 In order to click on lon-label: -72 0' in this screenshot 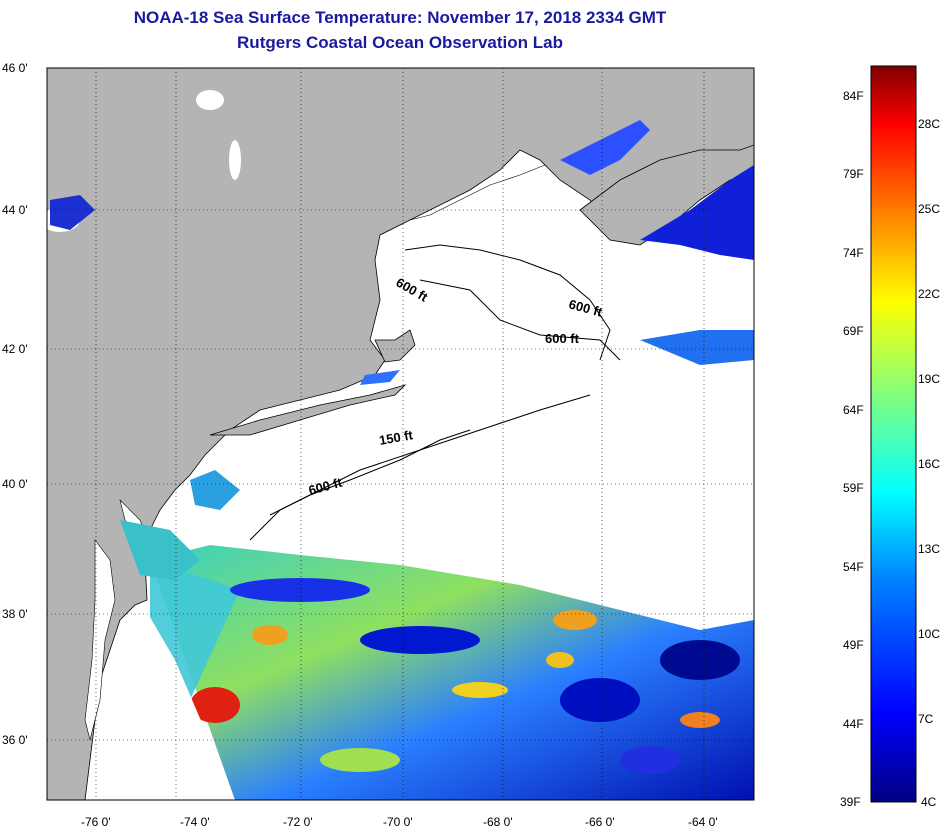, I will do `click(298, 822)`.